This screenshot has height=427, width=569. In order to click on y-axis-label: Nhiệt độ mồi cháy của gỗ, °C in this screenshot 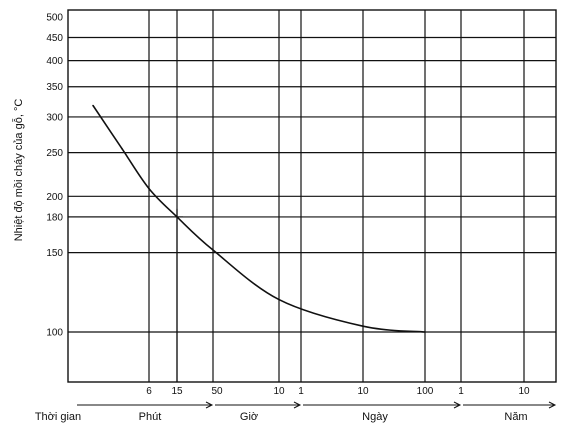, I will do `click(18, 170)`.